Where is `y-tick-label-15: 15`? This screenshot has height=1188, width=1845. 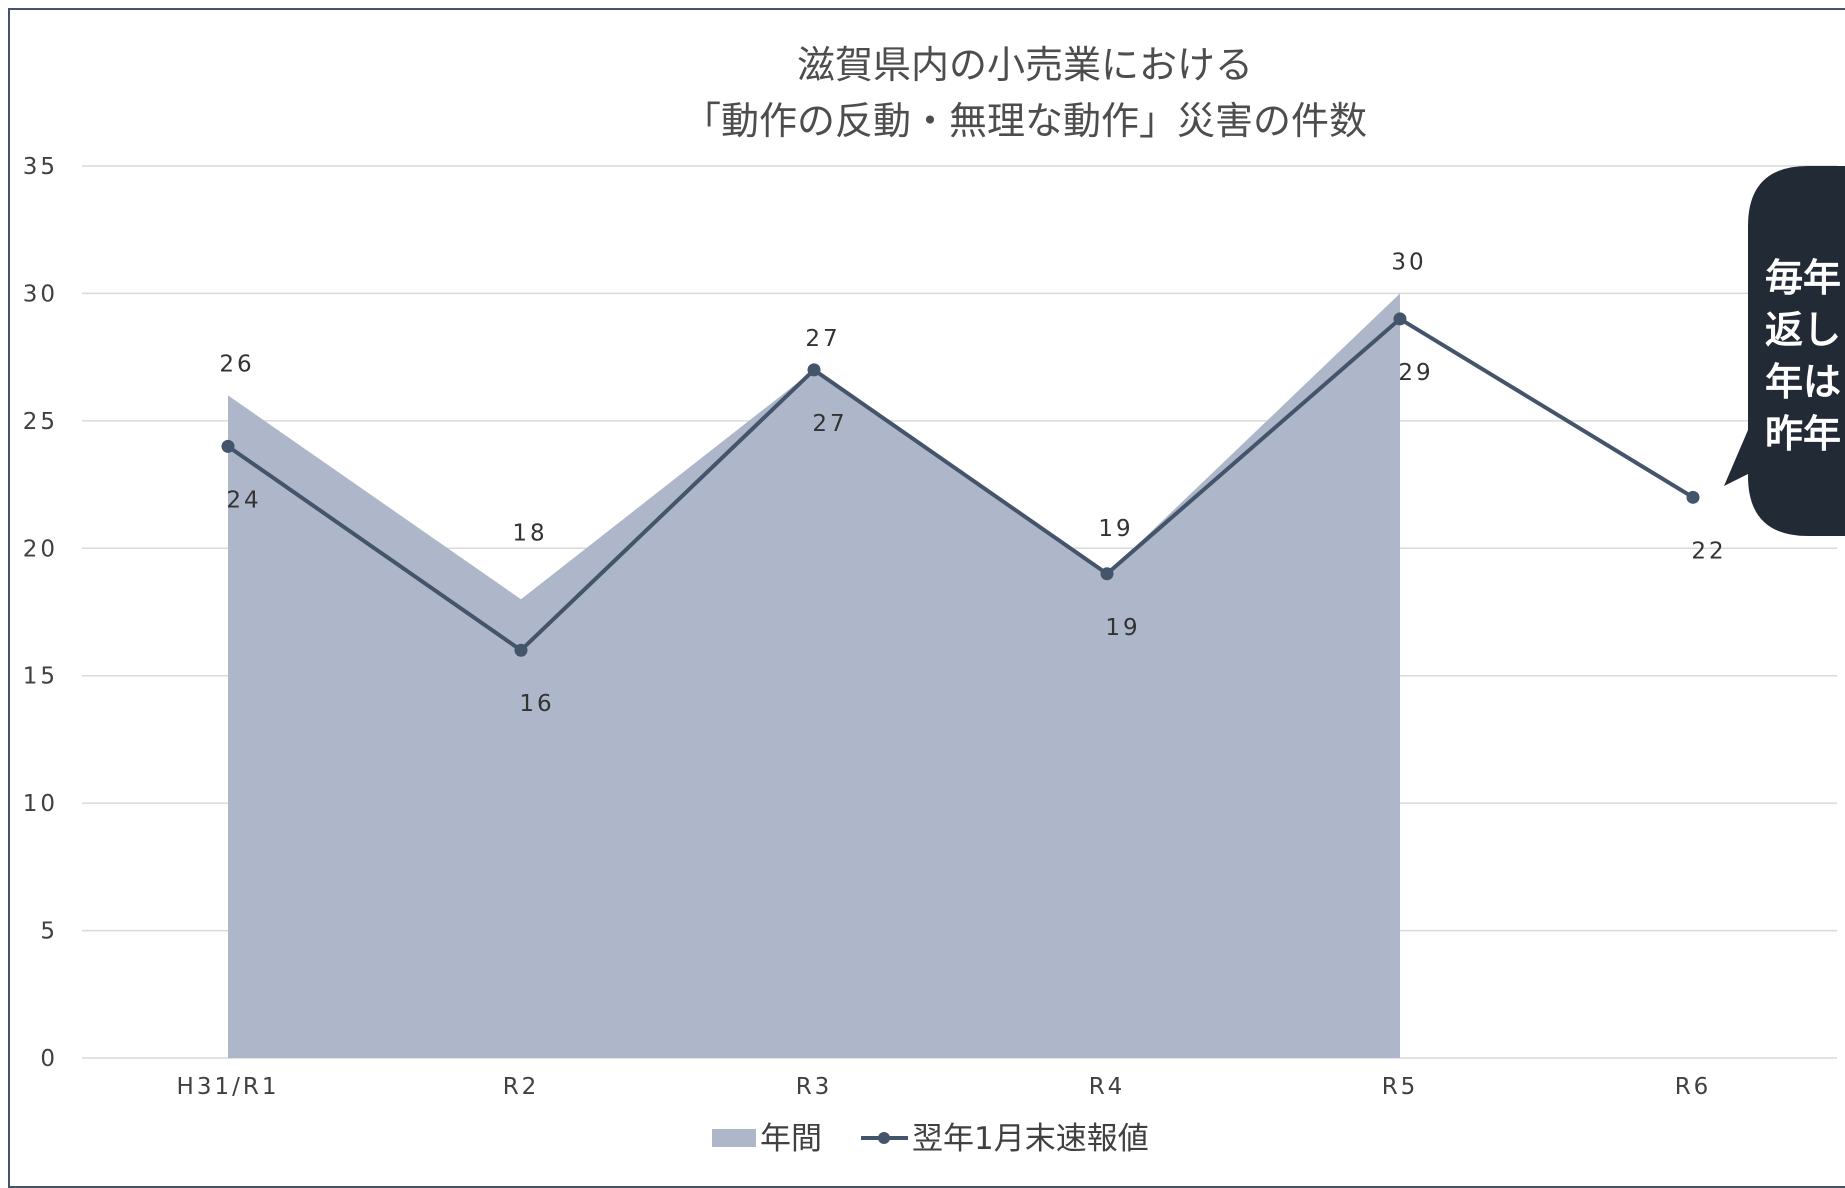
y-tick-label-15: 15 is located at coordinates (40, 677).